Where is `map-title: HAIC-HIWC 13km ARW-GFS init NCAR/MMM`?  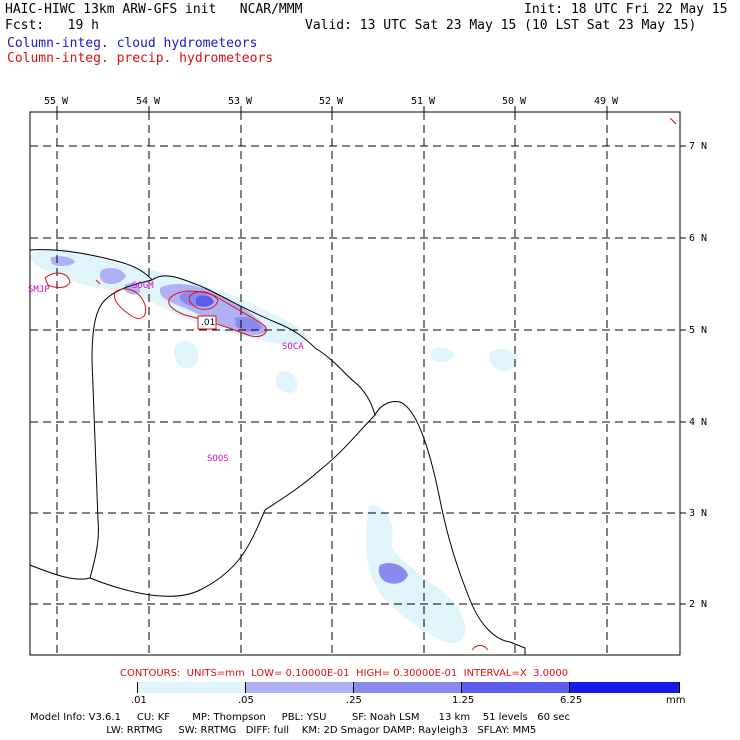
map-title: HAIC-HIWC 13km ARW-GFS init NCAR/MMM is located at coordinates (154, 9).